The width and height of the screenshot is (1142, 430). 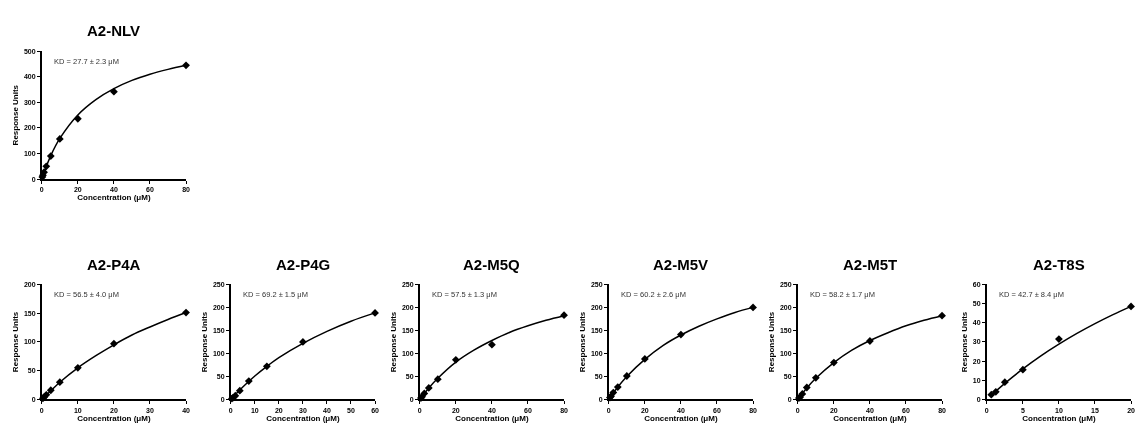 What do you see at coordinates (303, 264) in the screenshot?
I see `chart-title: A2-P4G` at bounding box center [303, 264].